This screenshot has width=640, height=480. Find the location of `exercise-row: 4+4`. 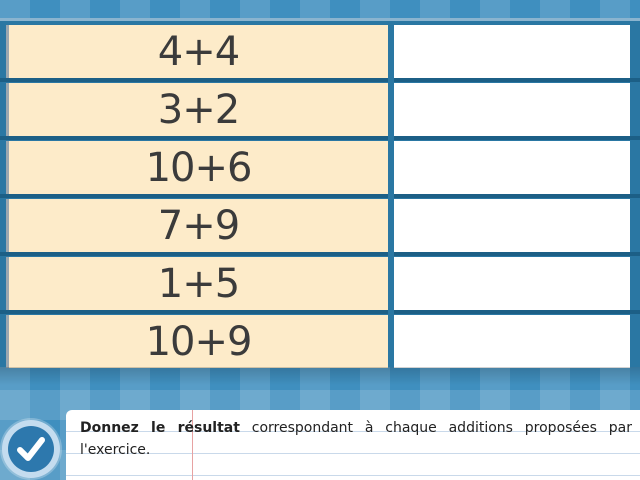

exercise-row: 4+4 is located at coordinates (320, 51).